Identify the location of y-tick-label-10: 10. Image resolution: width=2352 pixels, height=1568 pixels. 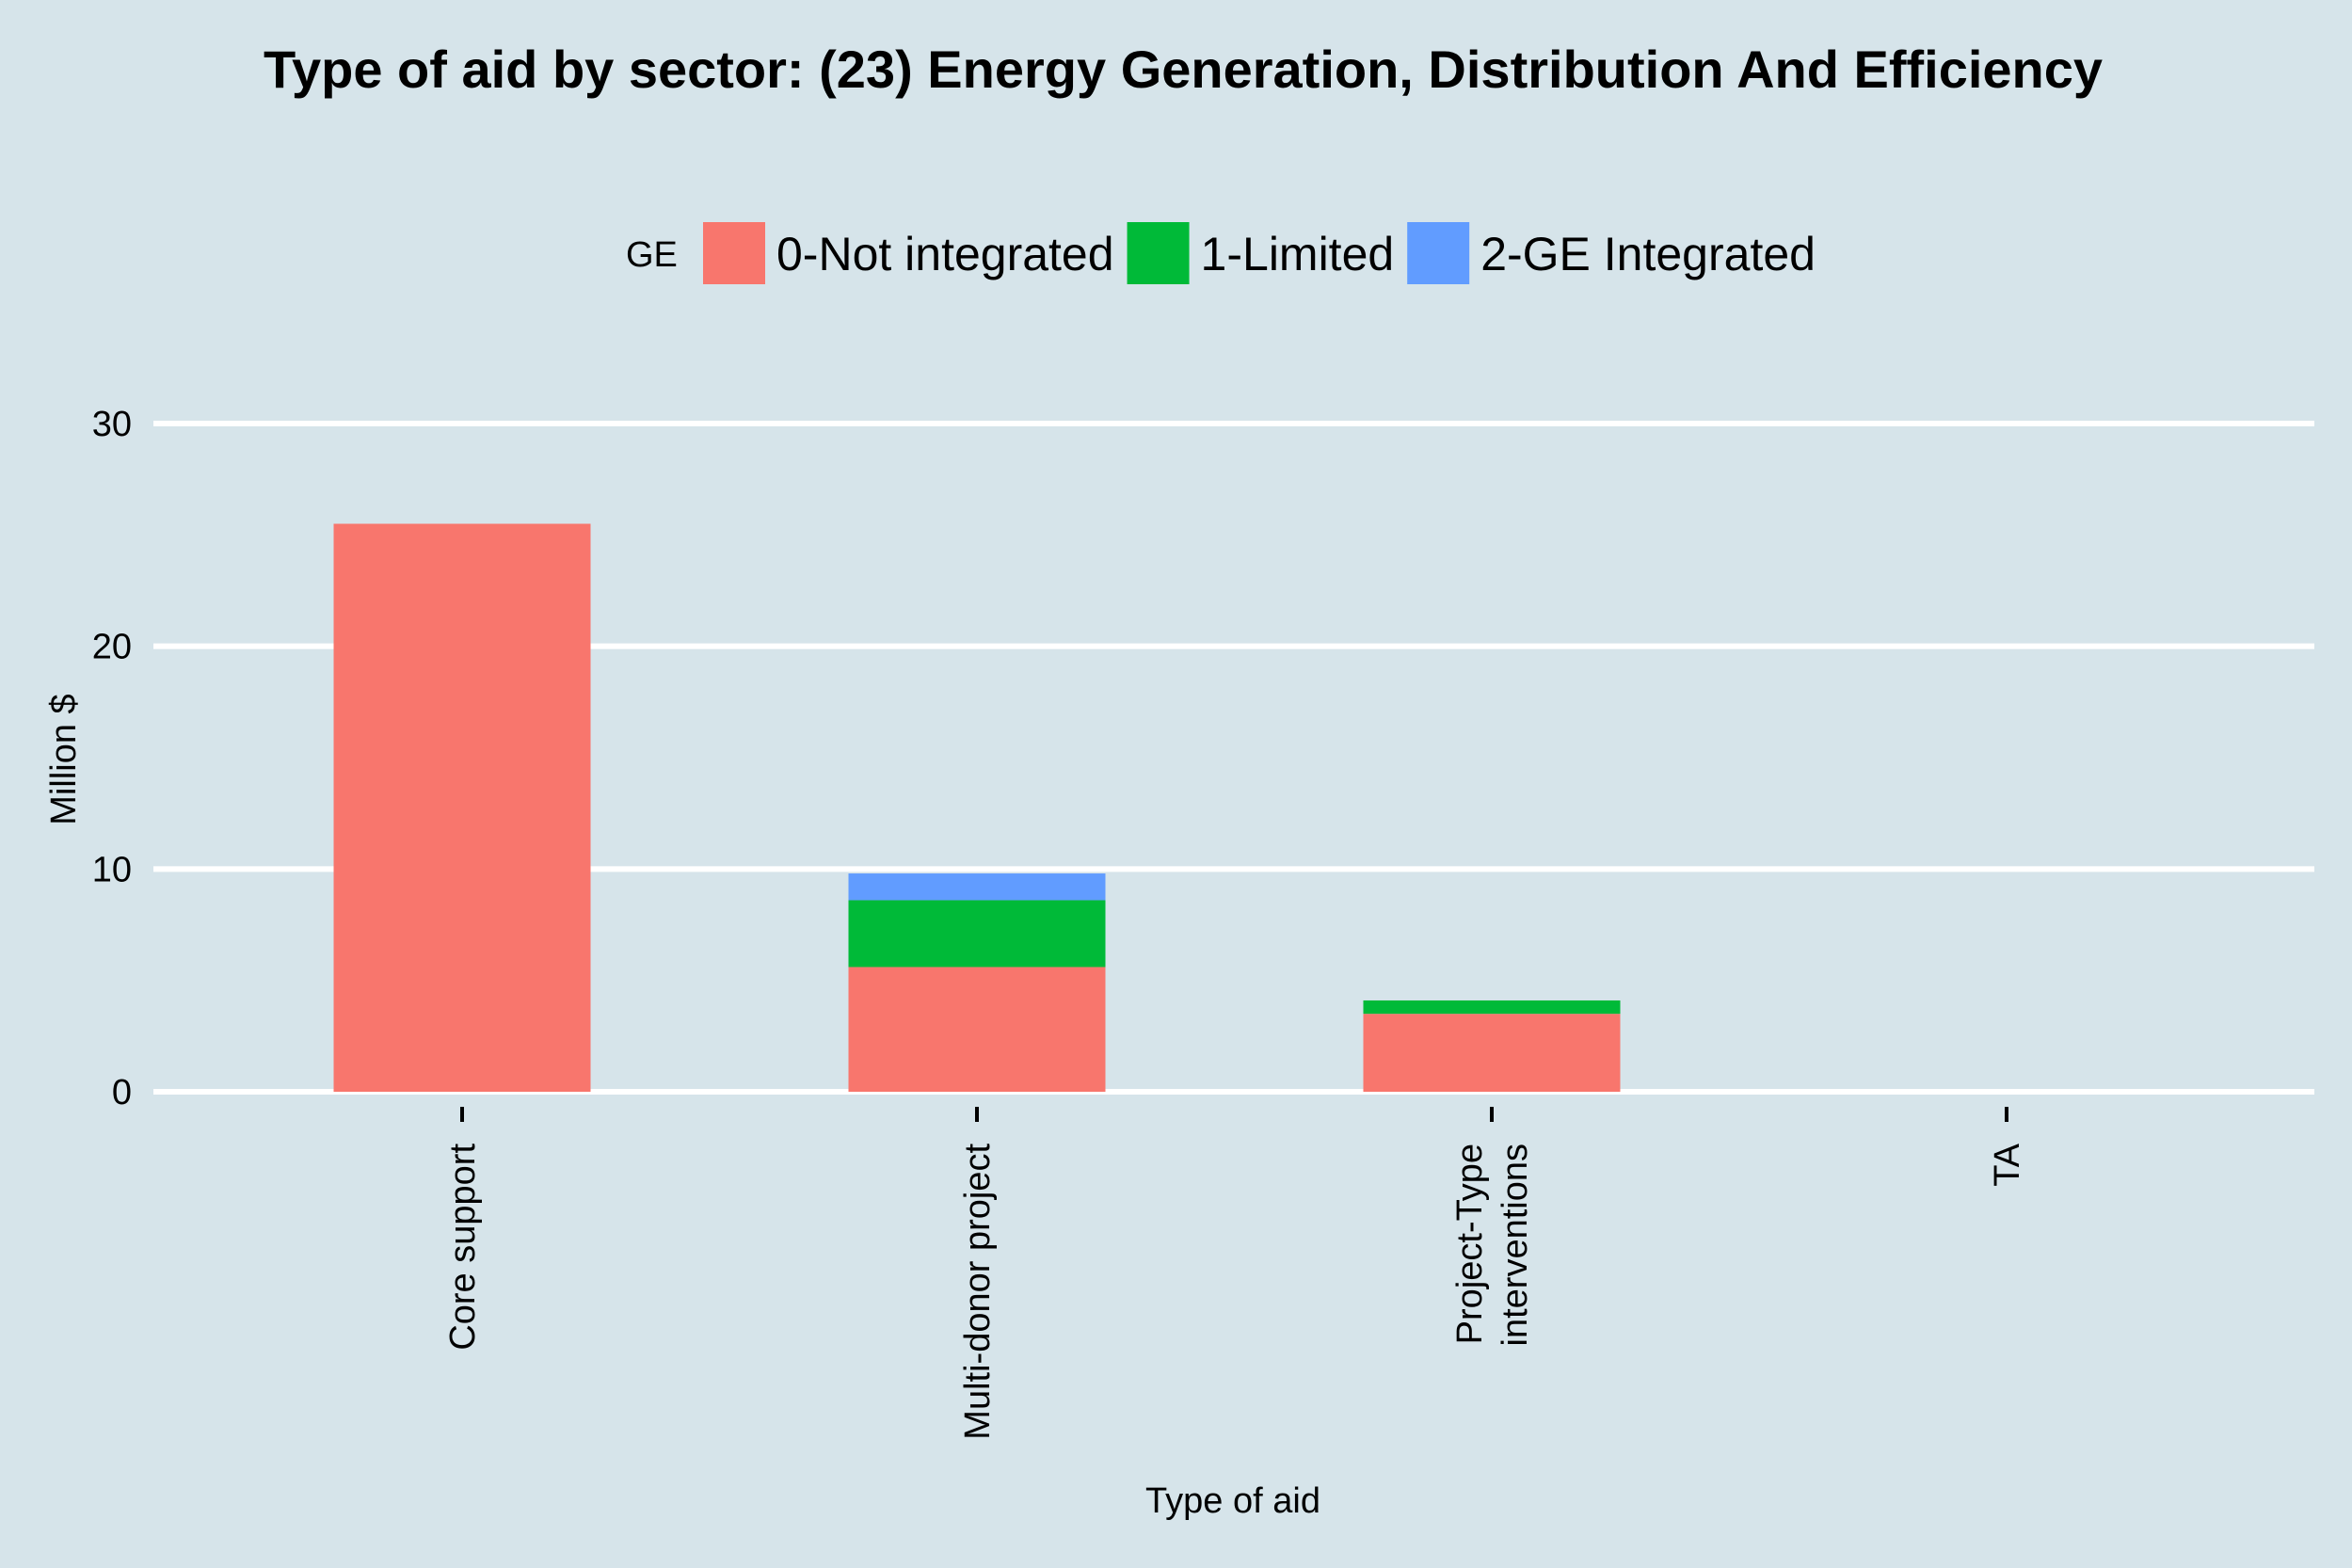
(112, 869).